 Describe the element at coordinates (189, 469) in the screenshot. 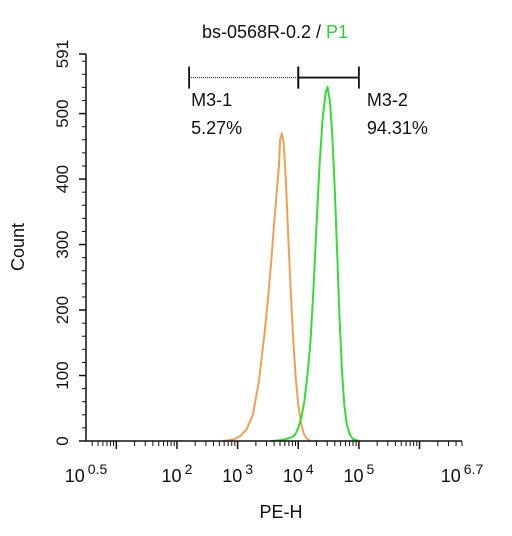

I see `x-tick-exponent: 2` at that location.